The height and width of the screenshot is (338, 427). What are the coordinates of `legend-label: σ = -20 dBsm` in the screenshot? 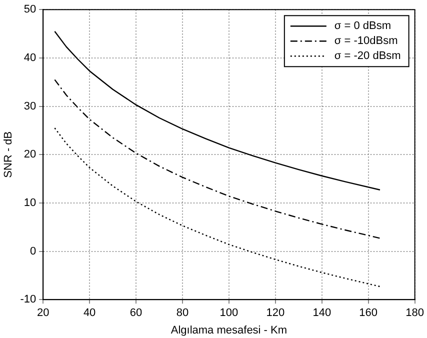 It's located at (367, 56).